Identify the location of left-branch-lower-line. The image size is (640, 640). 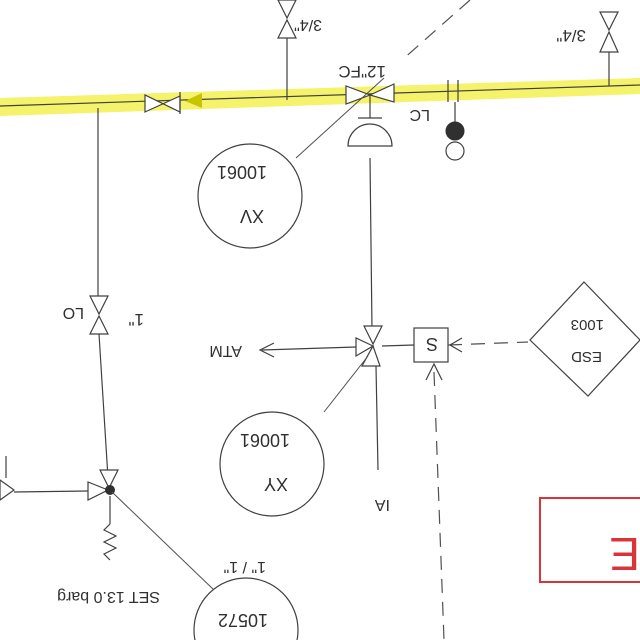
(103, 406).